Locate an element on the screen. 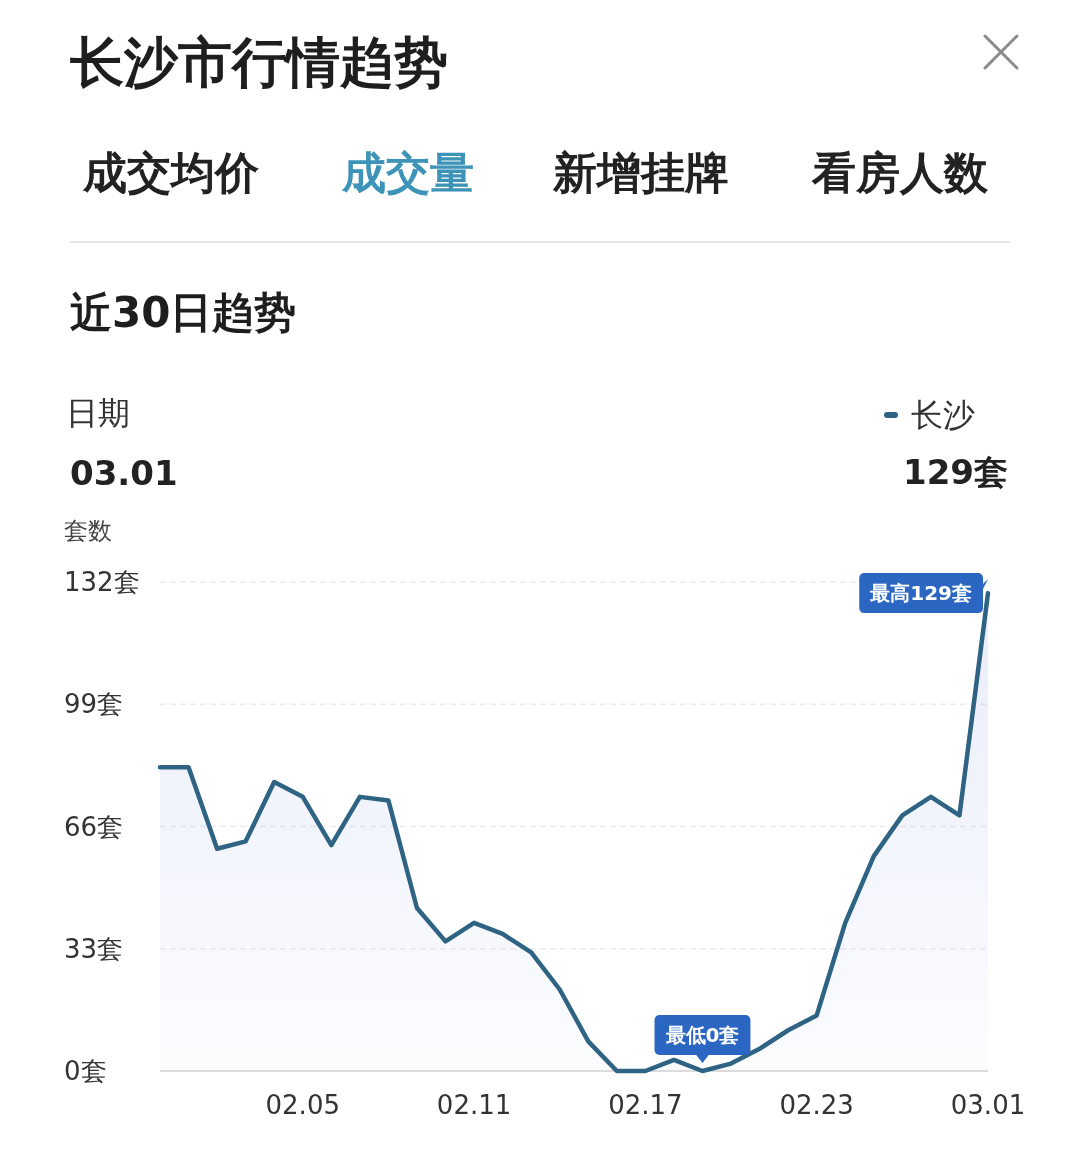 The width and height of the screenshot is (1080, 1152). x-tick-label: 03.01 is located at coordinates (988, 1105).